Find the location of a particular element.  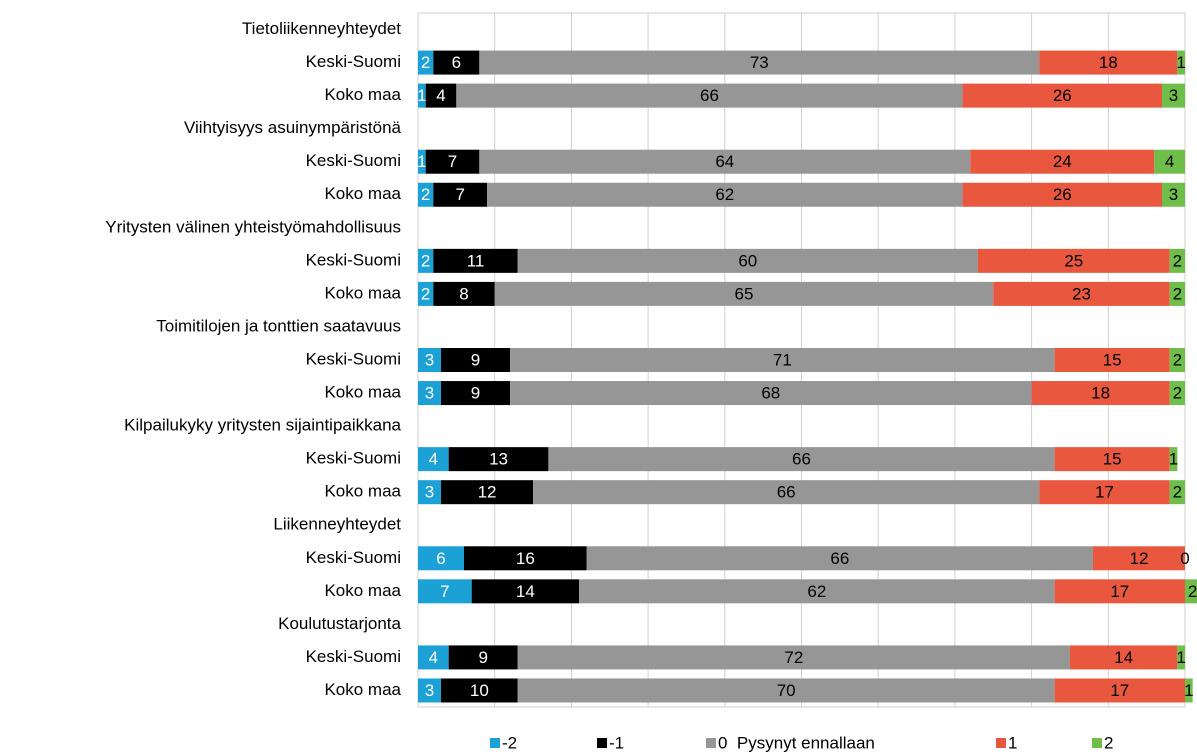

data-label: 70 is located at coordinates (786, 690).